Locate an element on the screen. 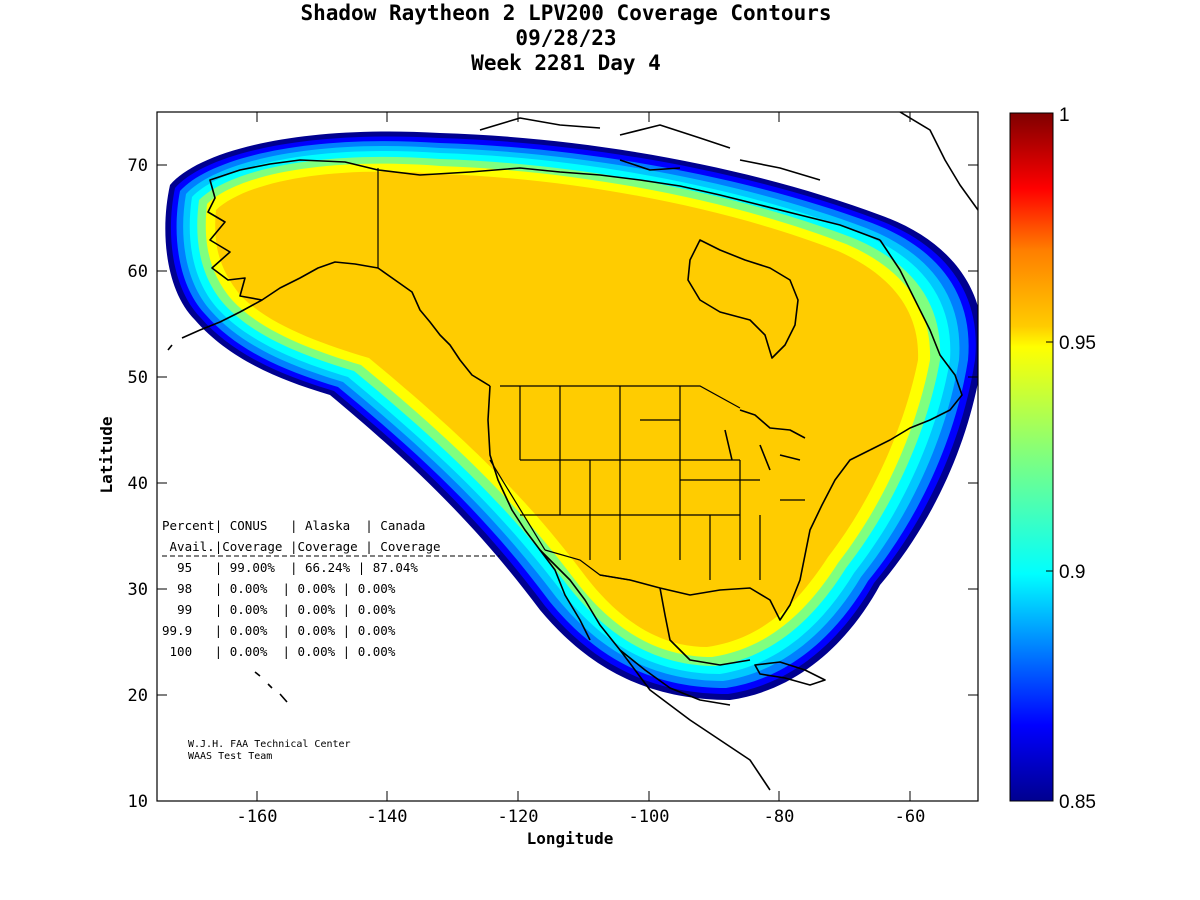  table-row: 95 | 99.00% | 66.24% | 87.04% is located at coordinates (290, 567).